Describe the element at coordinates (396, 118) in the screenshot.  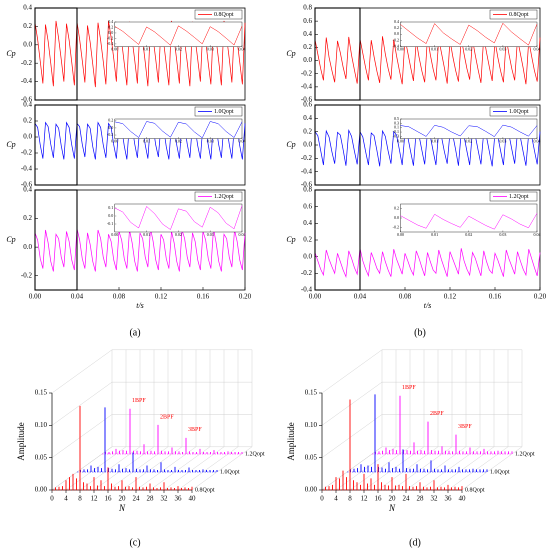
I see `inset-y-tick-label: 0.5` at that location.